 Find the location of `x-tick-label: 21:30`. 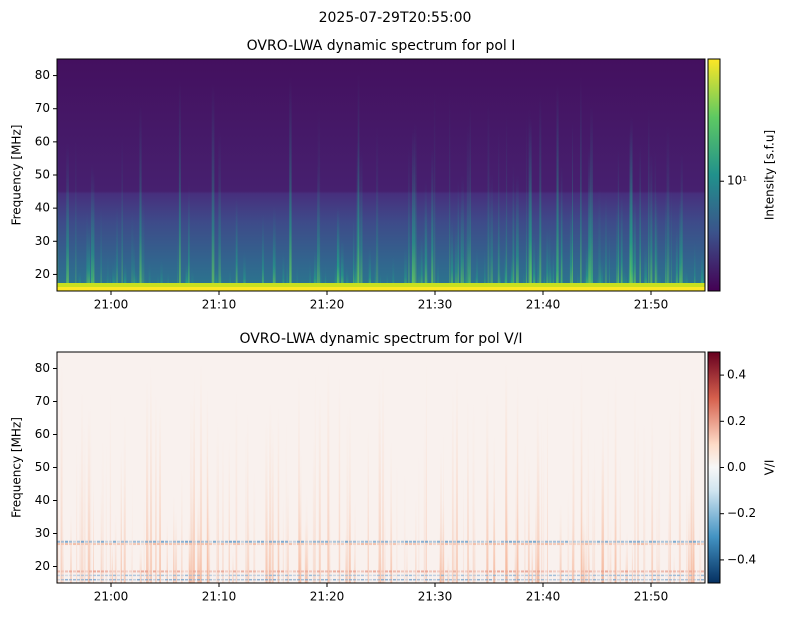

x-tick-label: 21:30 is located at coordinates (435, 597).